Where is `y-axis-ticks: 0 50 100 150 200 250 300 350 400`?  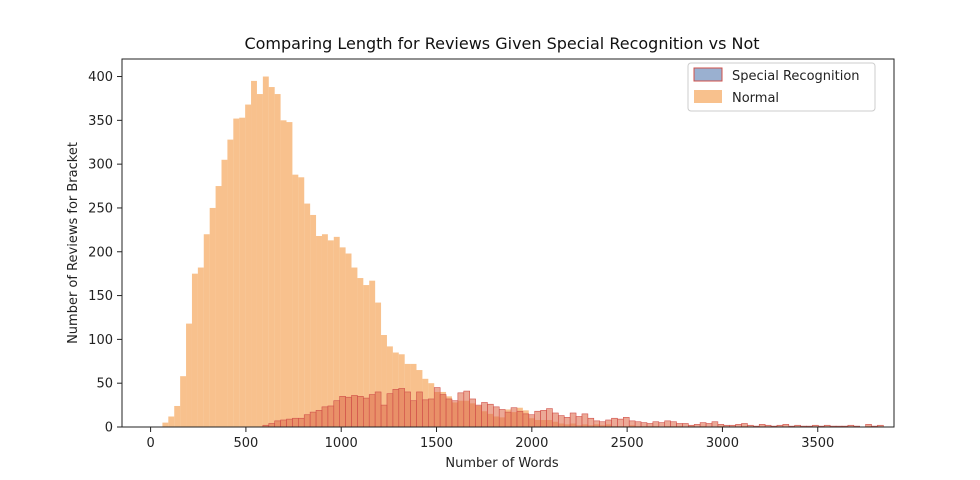 y-axis-ticks: 0 50 100 150 200 250 300 350 400 is located at coordinates (105, 253).